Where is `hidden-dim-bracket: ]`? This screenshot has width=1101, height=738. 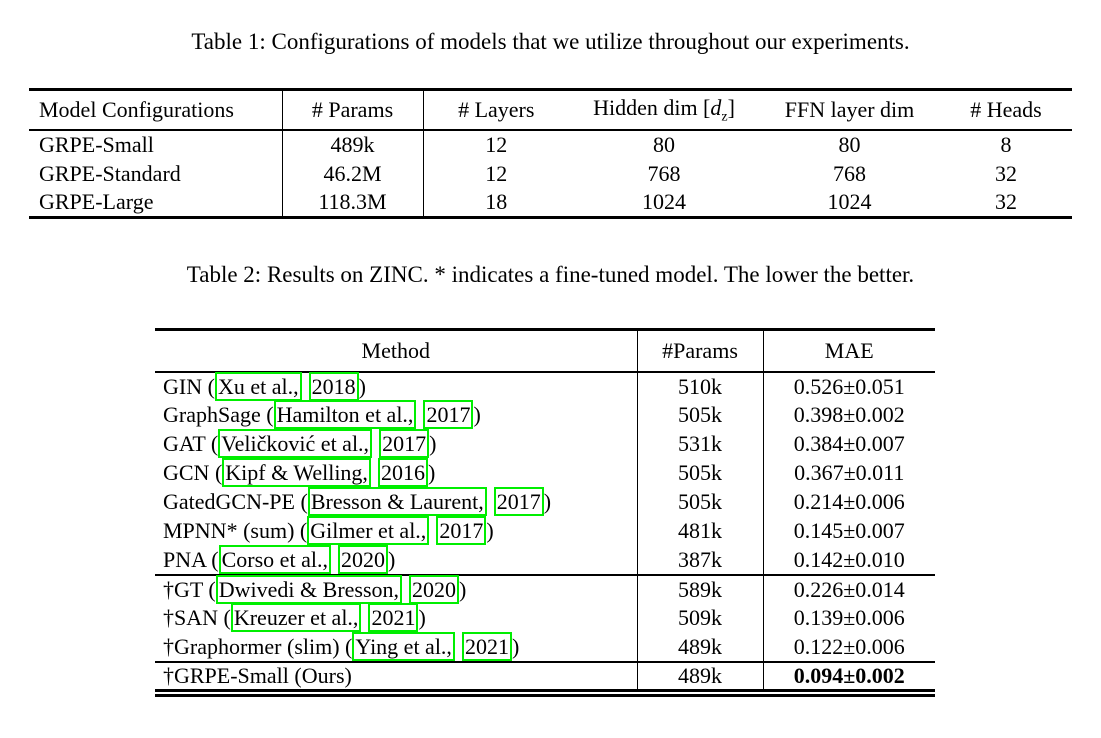
hidden-dim-bracket: ] is located at coordinates (731, 107).